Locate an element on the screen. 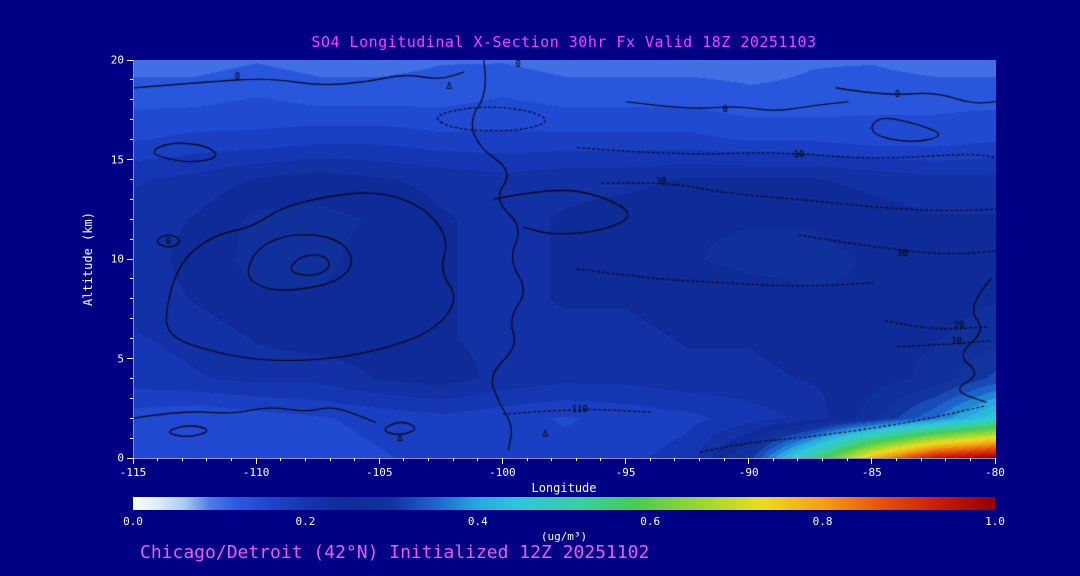  colorbar-units-label: (ug/m³) is located at coordinates (564, 536).